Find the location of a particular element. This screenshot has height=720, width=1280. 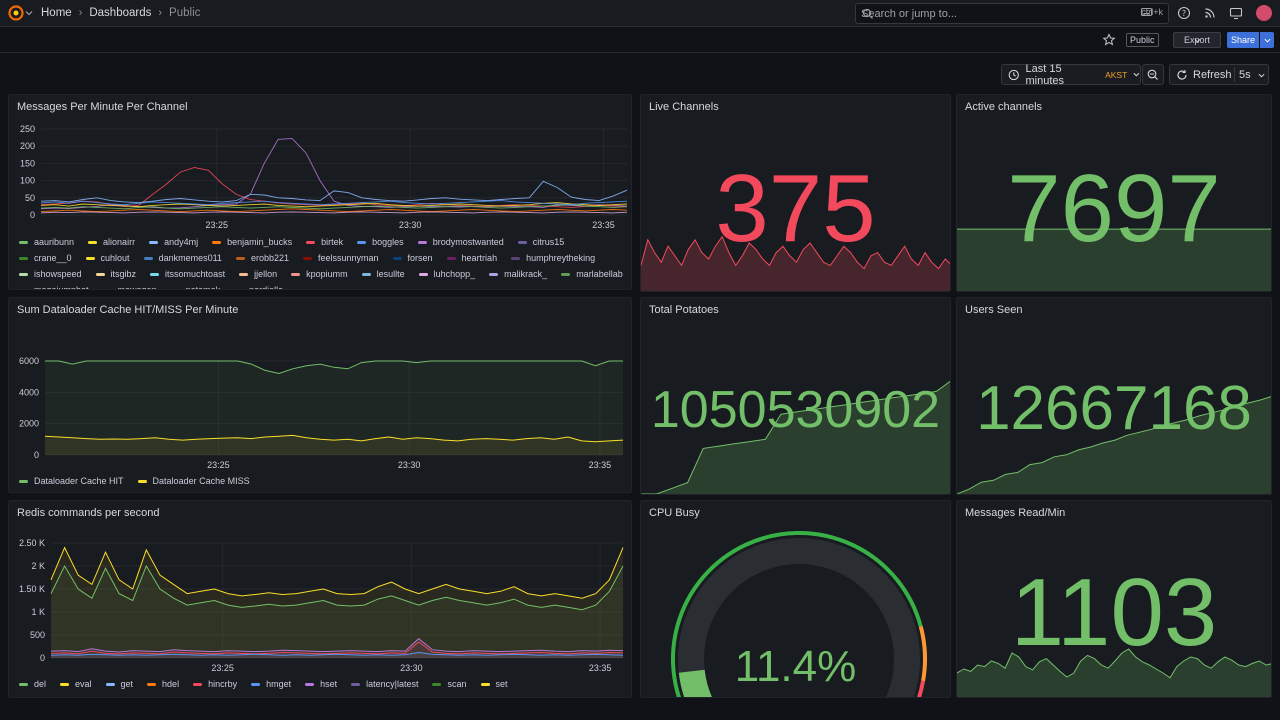

legend-item: andy4mj is located at coordinates (173, 242).